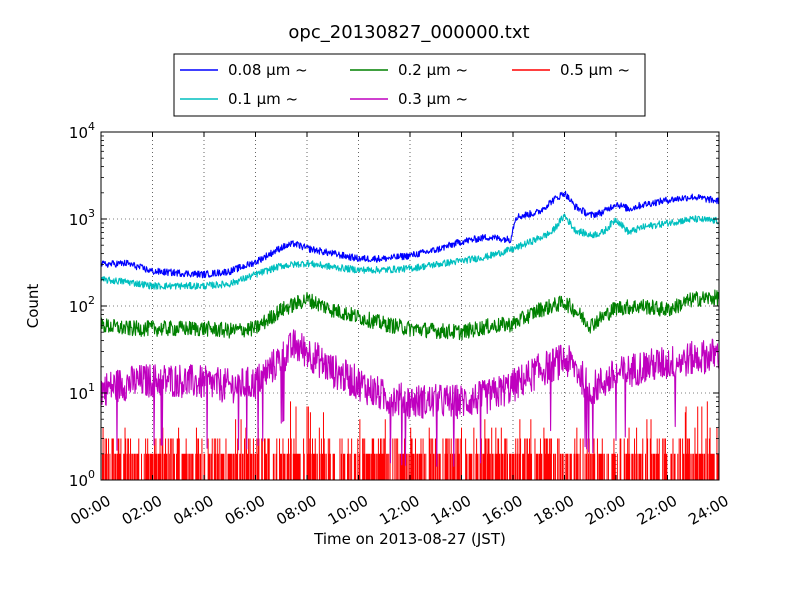 Image resolution: width=800 pixels, height=600 pixels. I want to click on x-tick-label: 24:00, so click(708, 510).